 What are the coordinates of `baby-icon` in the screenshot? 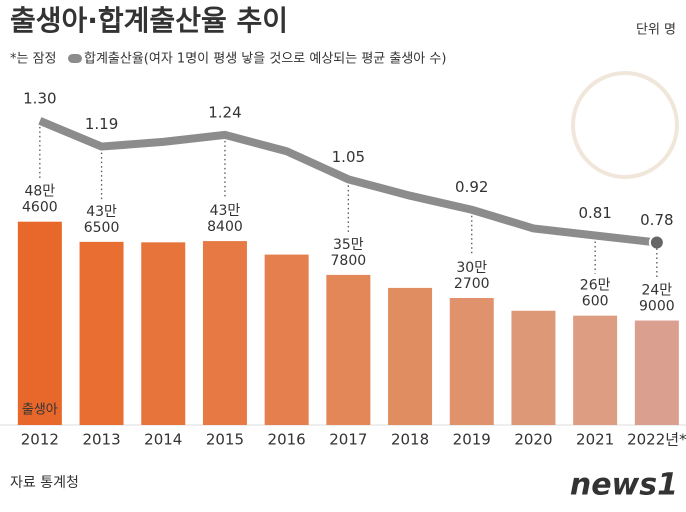 It's located at (625, 125).